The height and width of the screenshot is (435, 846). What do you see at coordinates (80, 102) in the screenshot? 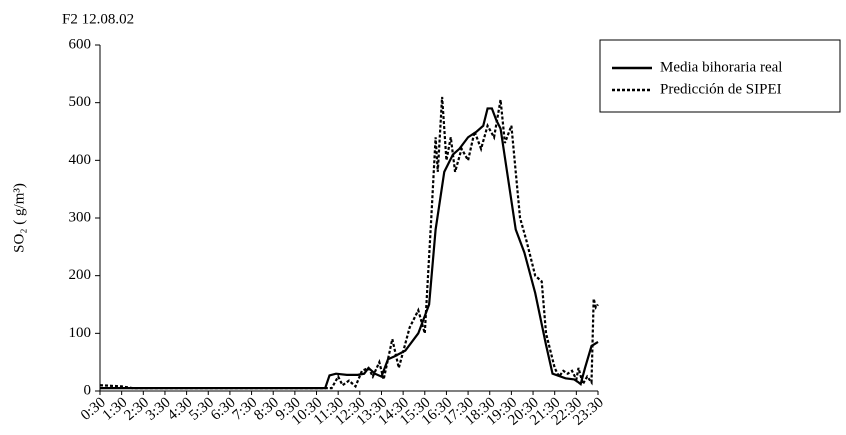
I see `y-tick-label: 500` at bounding box center [80, 102].